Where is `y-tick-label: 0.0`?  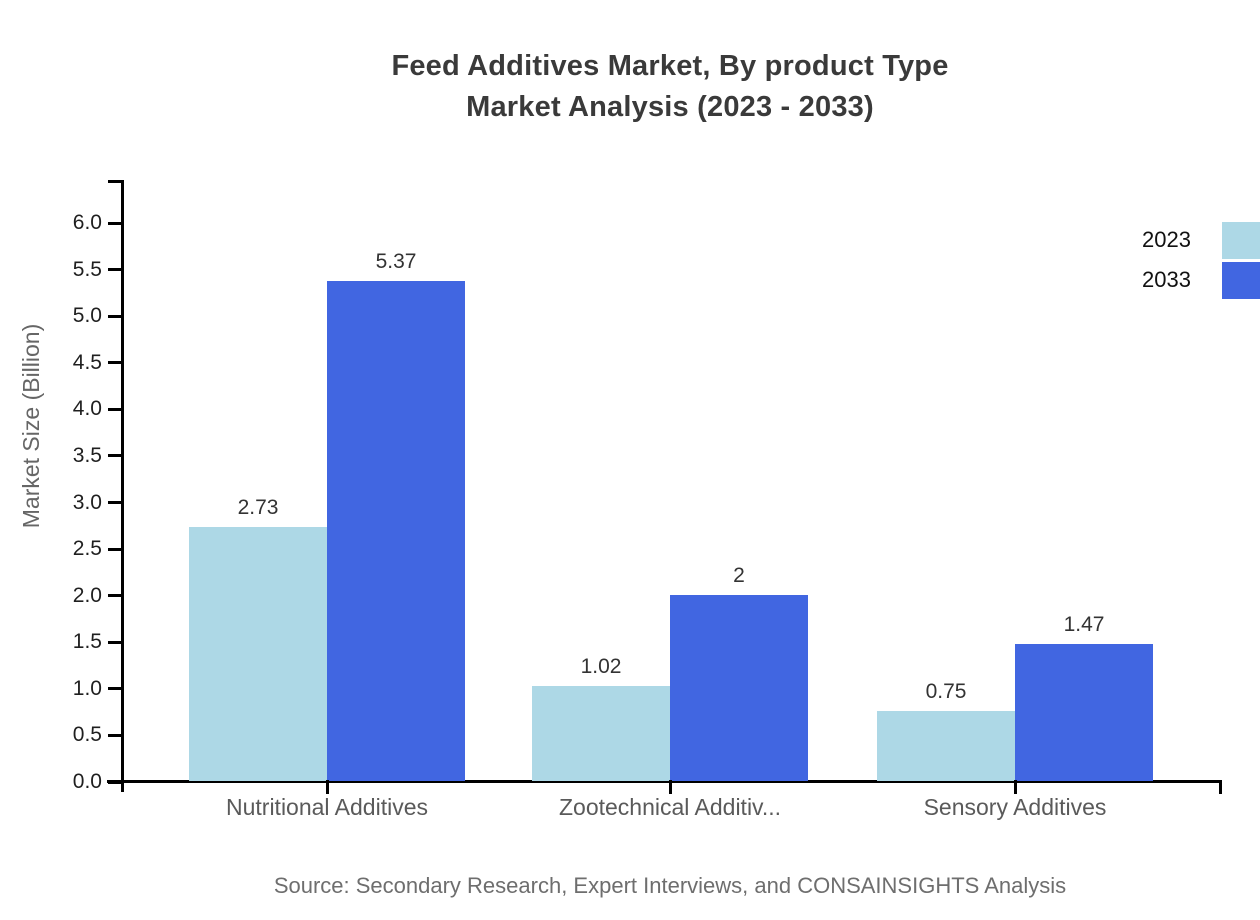
y-tick-label: 0.0 is located at coordinates (87, 781).